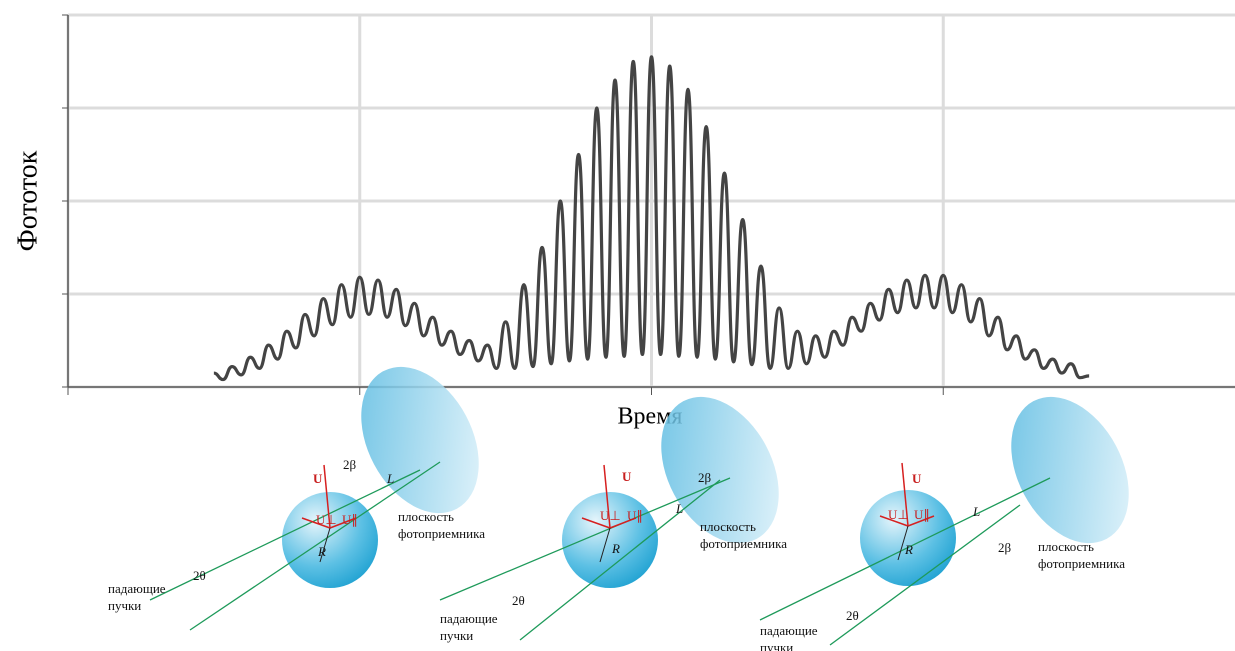 The height and width of the screenshot is (651, 1235). Describe the element at coordinates (27, 200) in the screenshot. I see `y-axis-label: Фототок` at that location.